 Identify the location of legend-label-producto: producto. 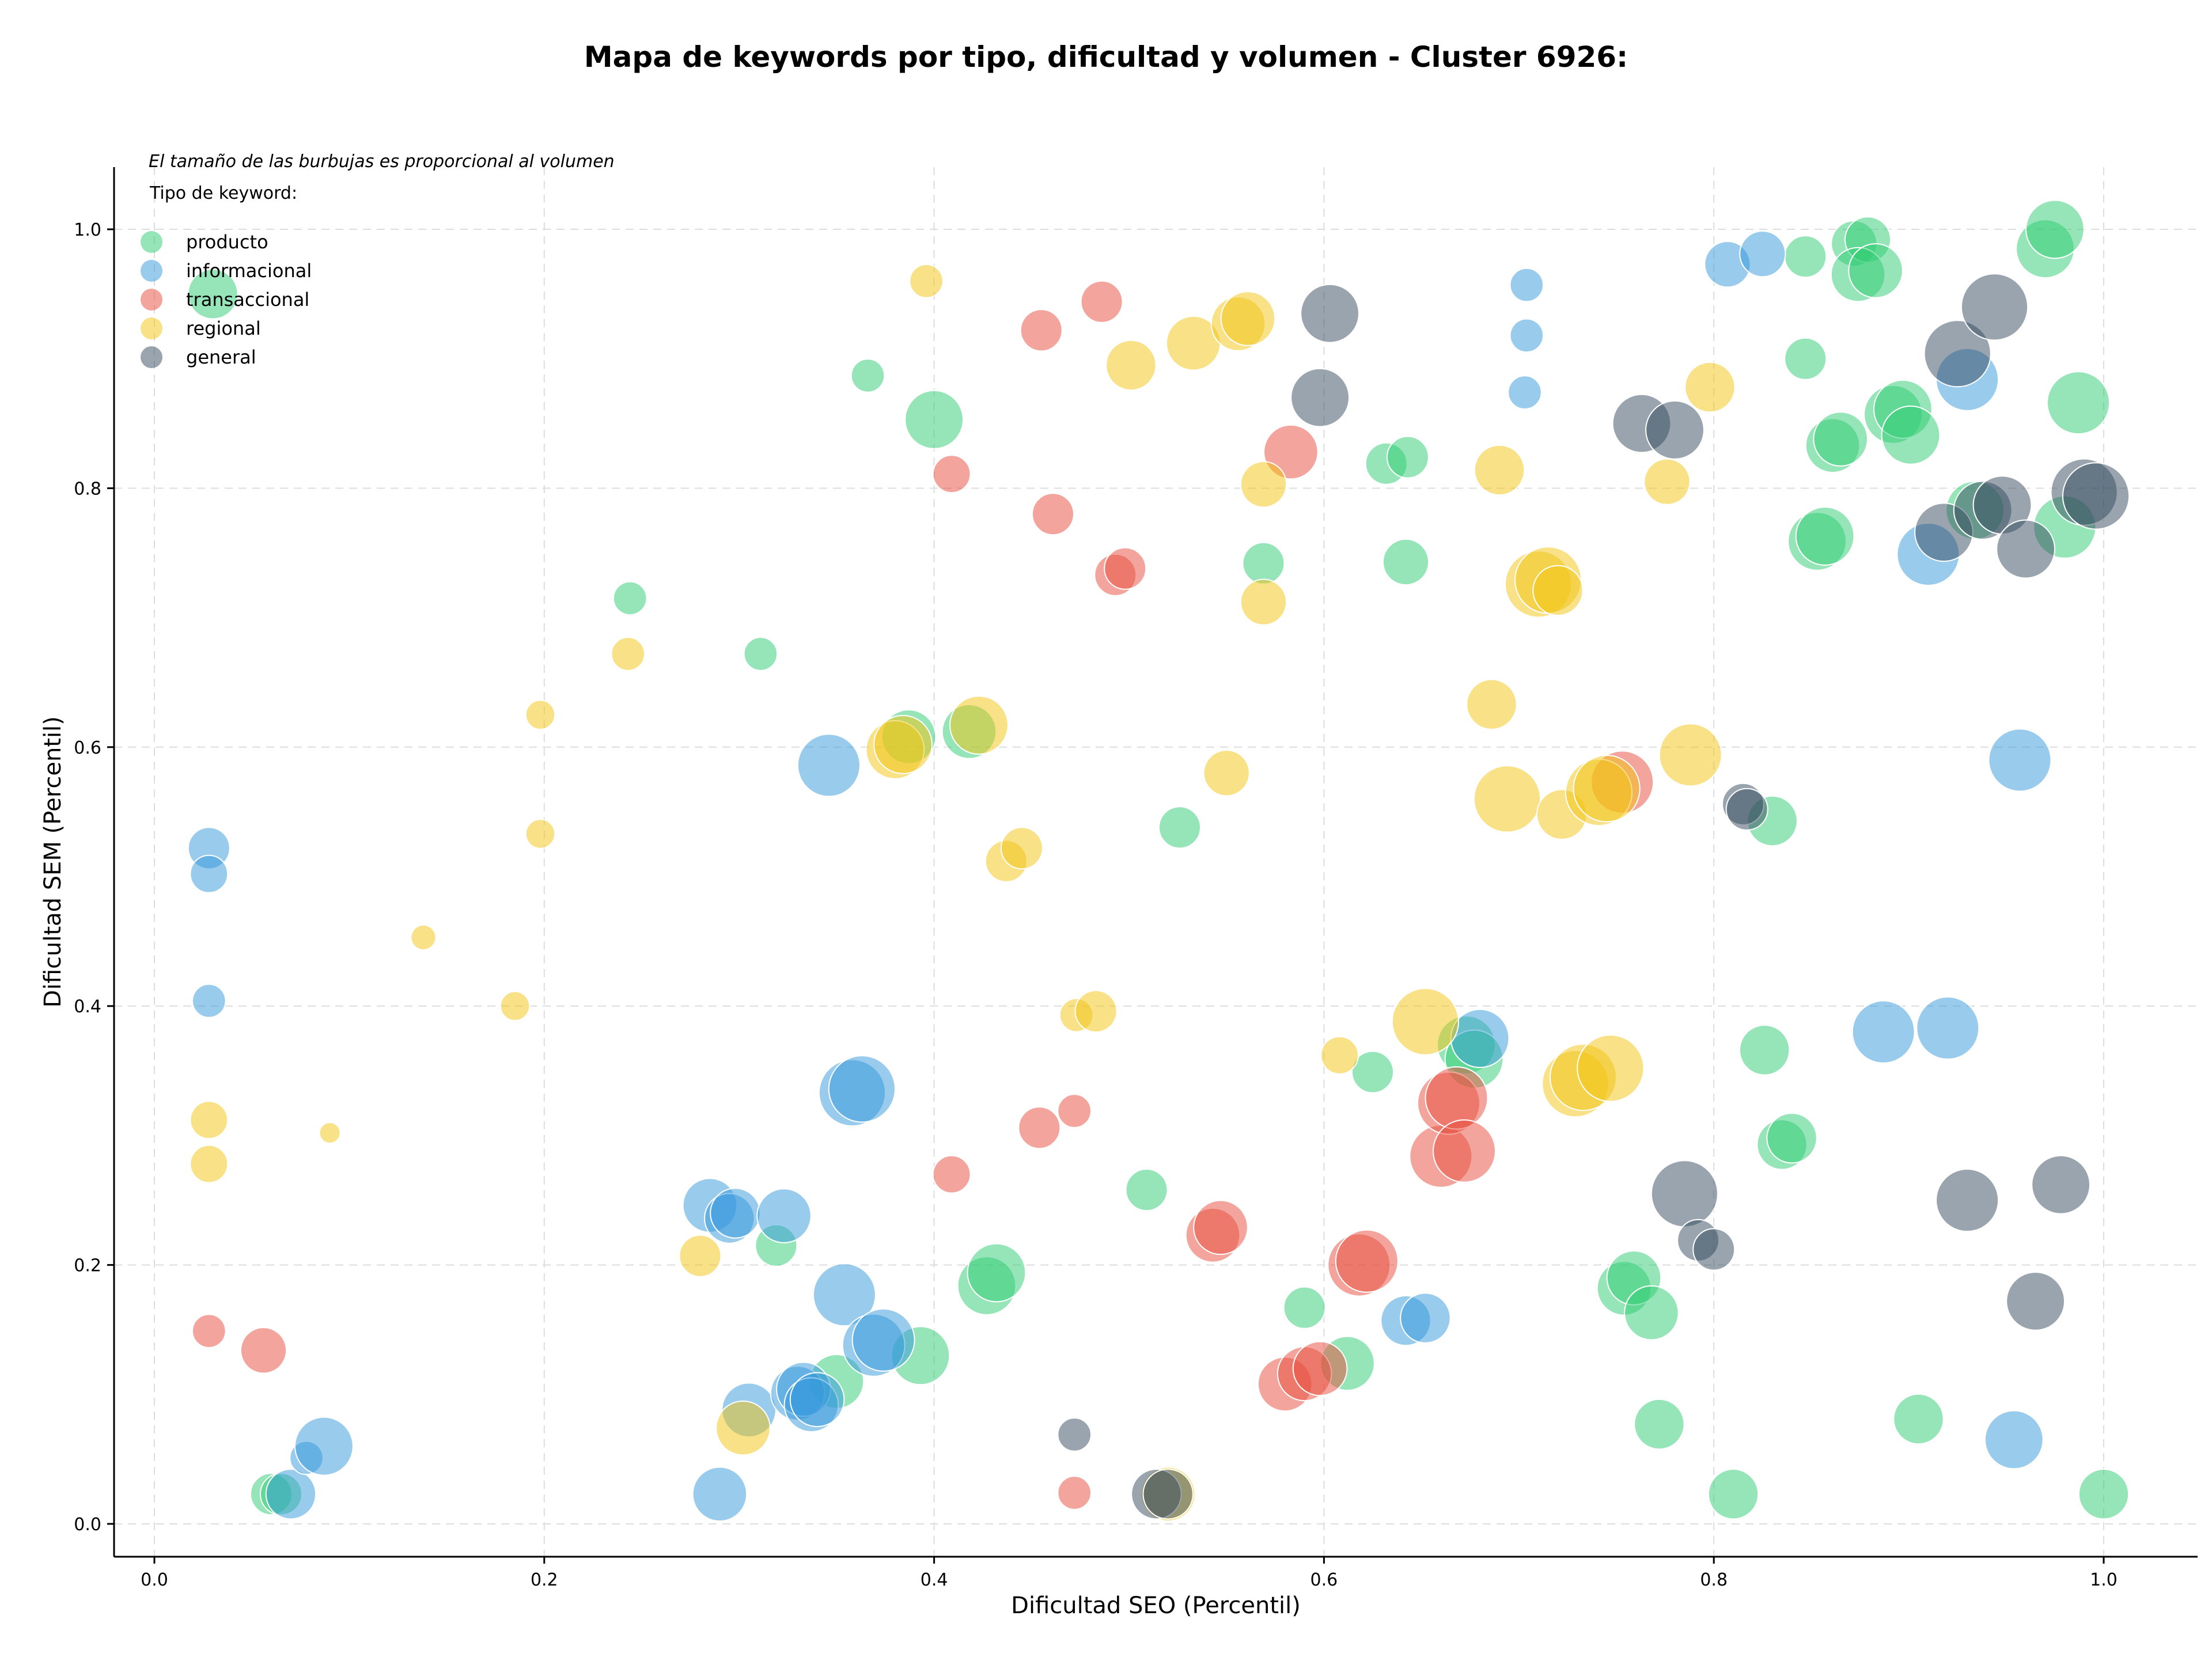
(227, 242).